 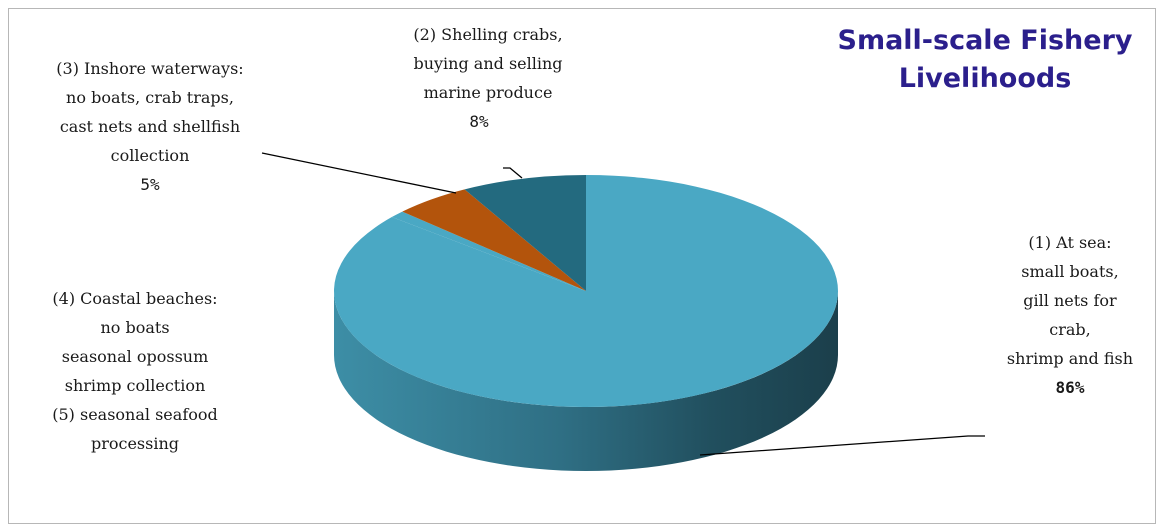 What do you see at coordinates (135, 327) in the screenshot?
I see `slice-label-line: no boats` at bounding box center [135, 327].